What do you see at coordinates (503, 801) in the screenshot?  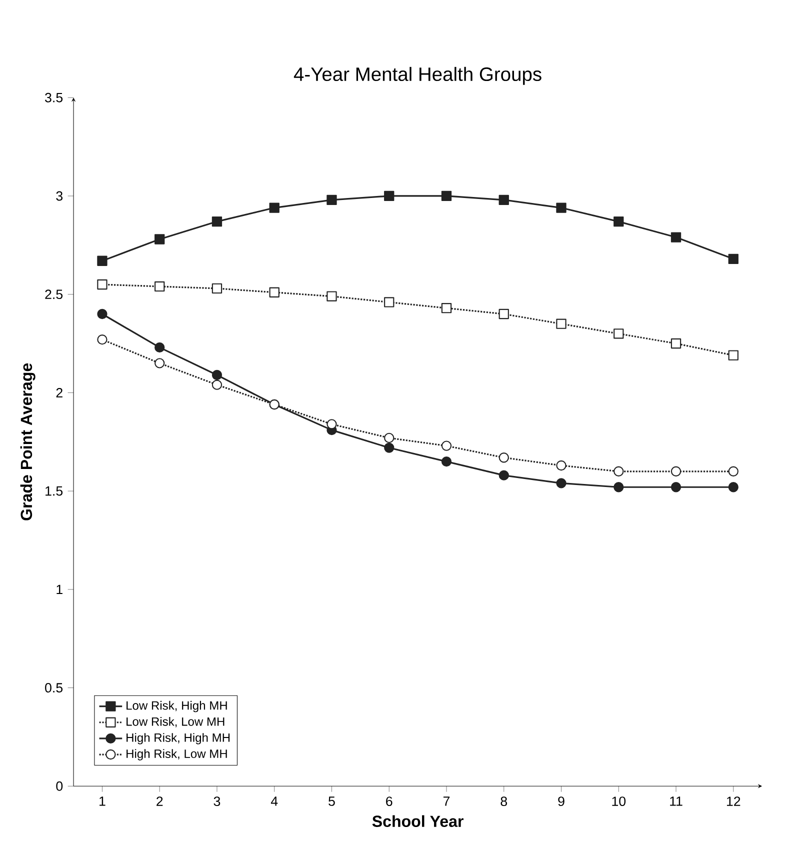 I see `x-tick-label: 8` at bounding box center [503, 801].